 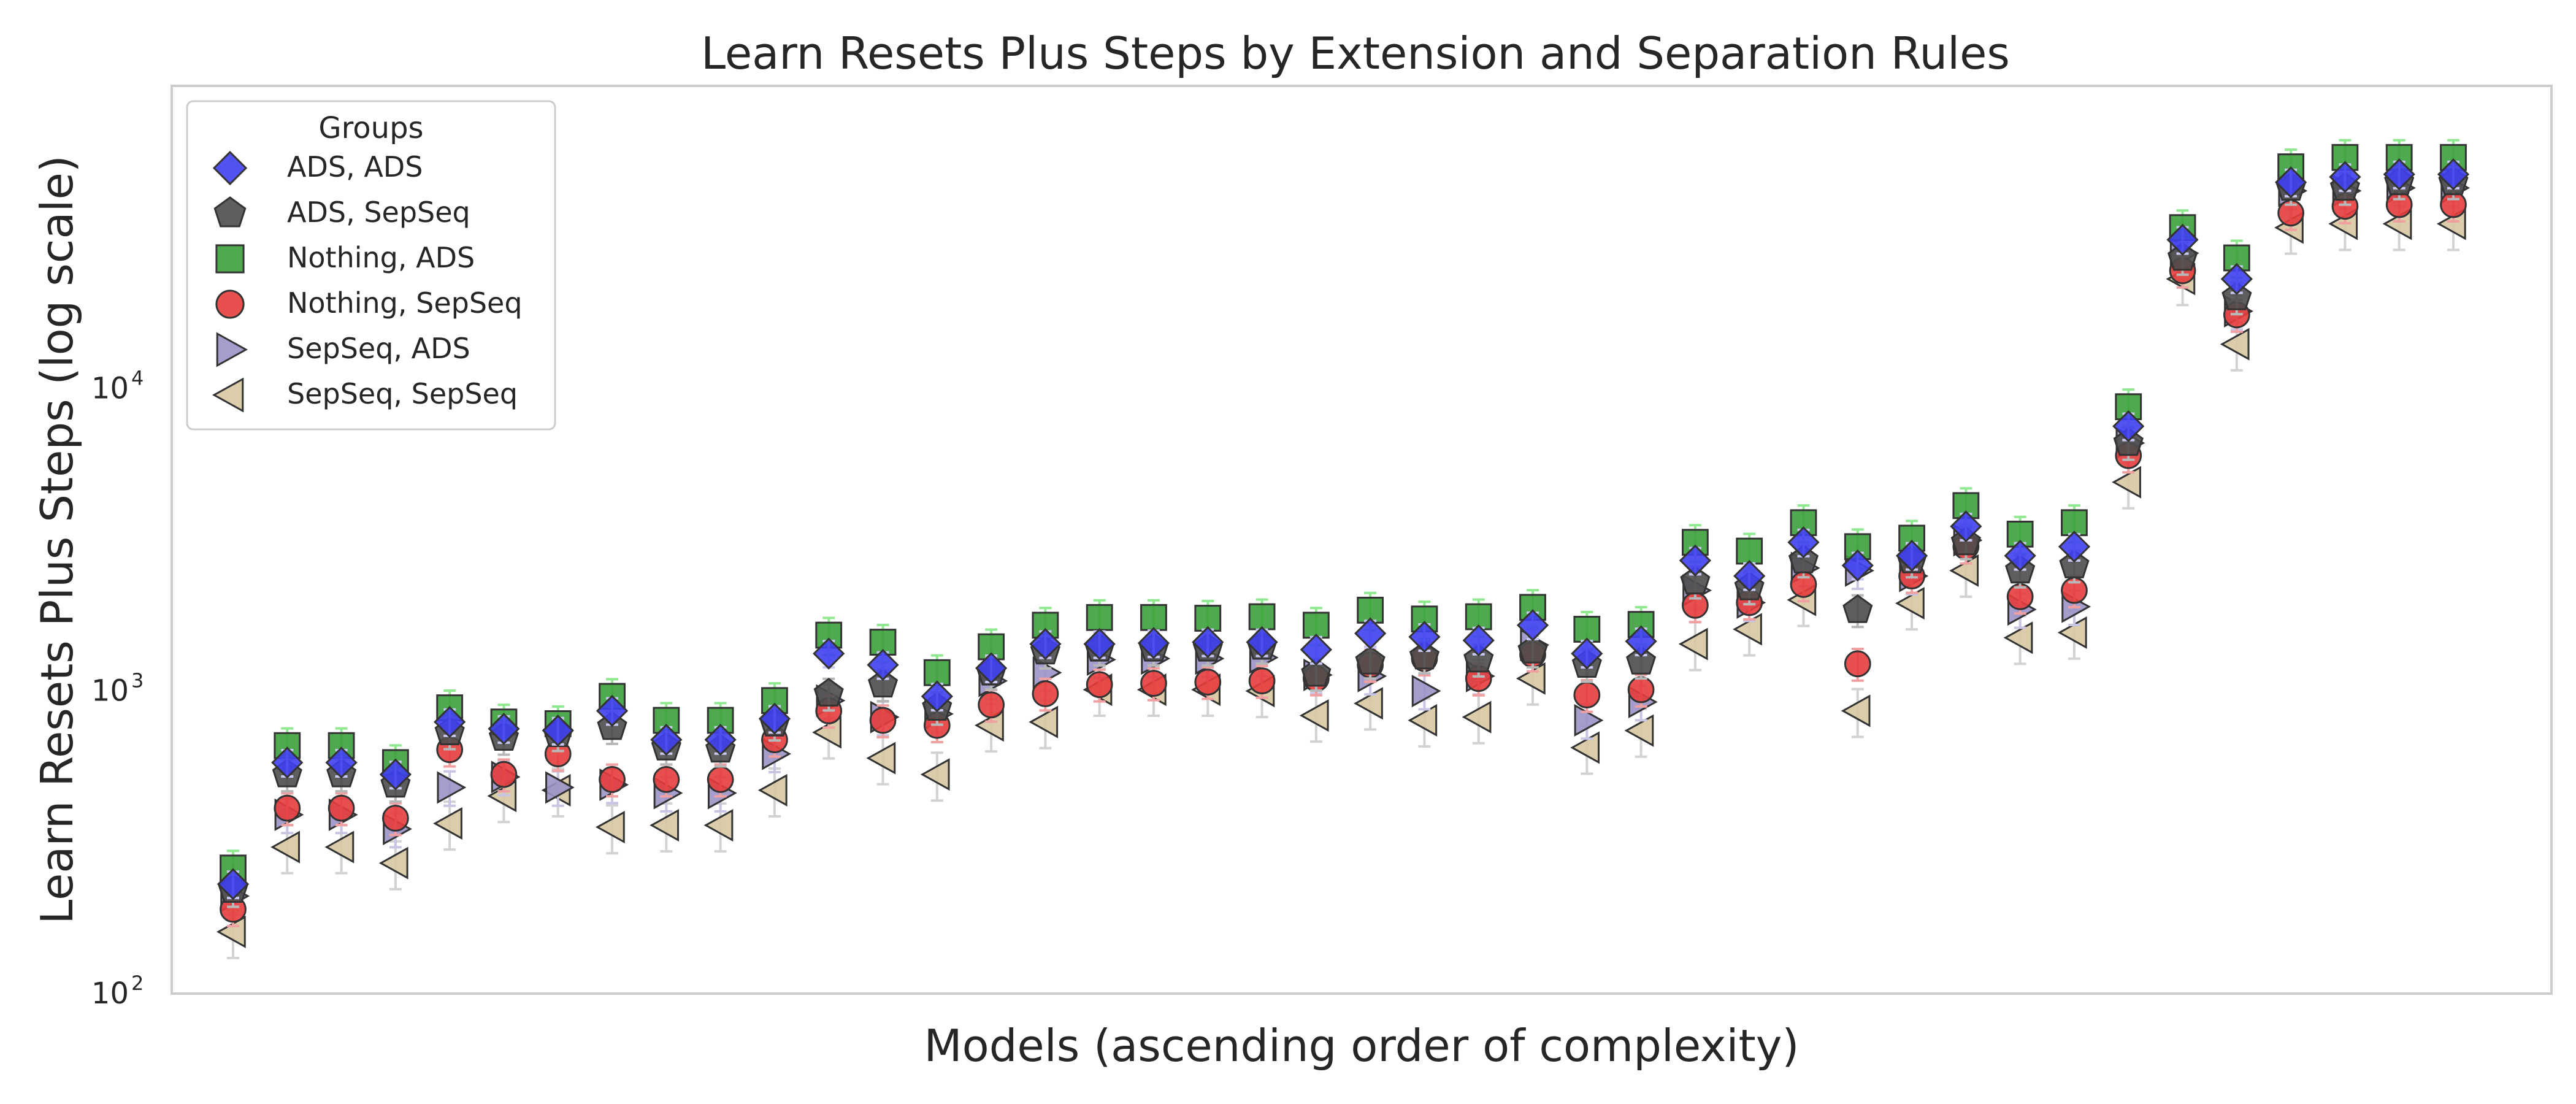 What do you see at coordinates (381, 257) in the screenshot?
I see `legend-label: Nothing, ADS` at bounding box center [381, 257].